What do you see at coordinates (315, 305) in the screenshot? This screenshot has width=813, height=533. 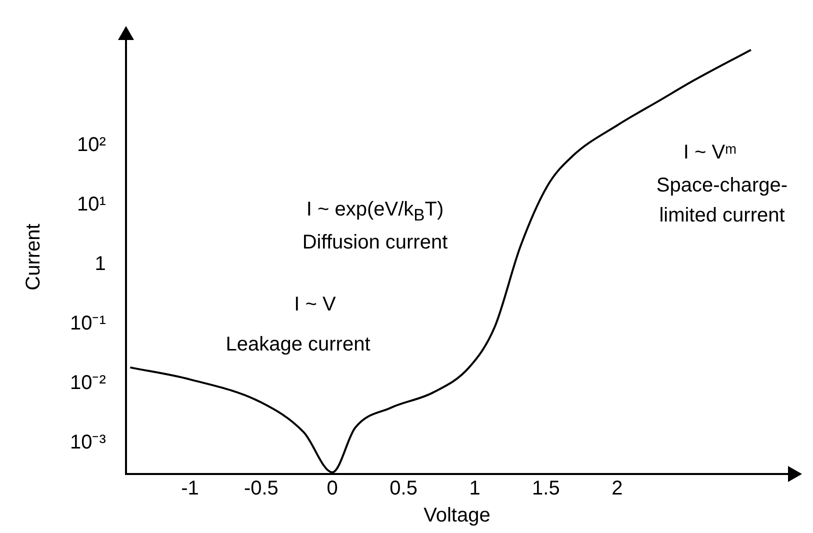 I see `annotation: I ~ V` at bounding box center [315, 305].